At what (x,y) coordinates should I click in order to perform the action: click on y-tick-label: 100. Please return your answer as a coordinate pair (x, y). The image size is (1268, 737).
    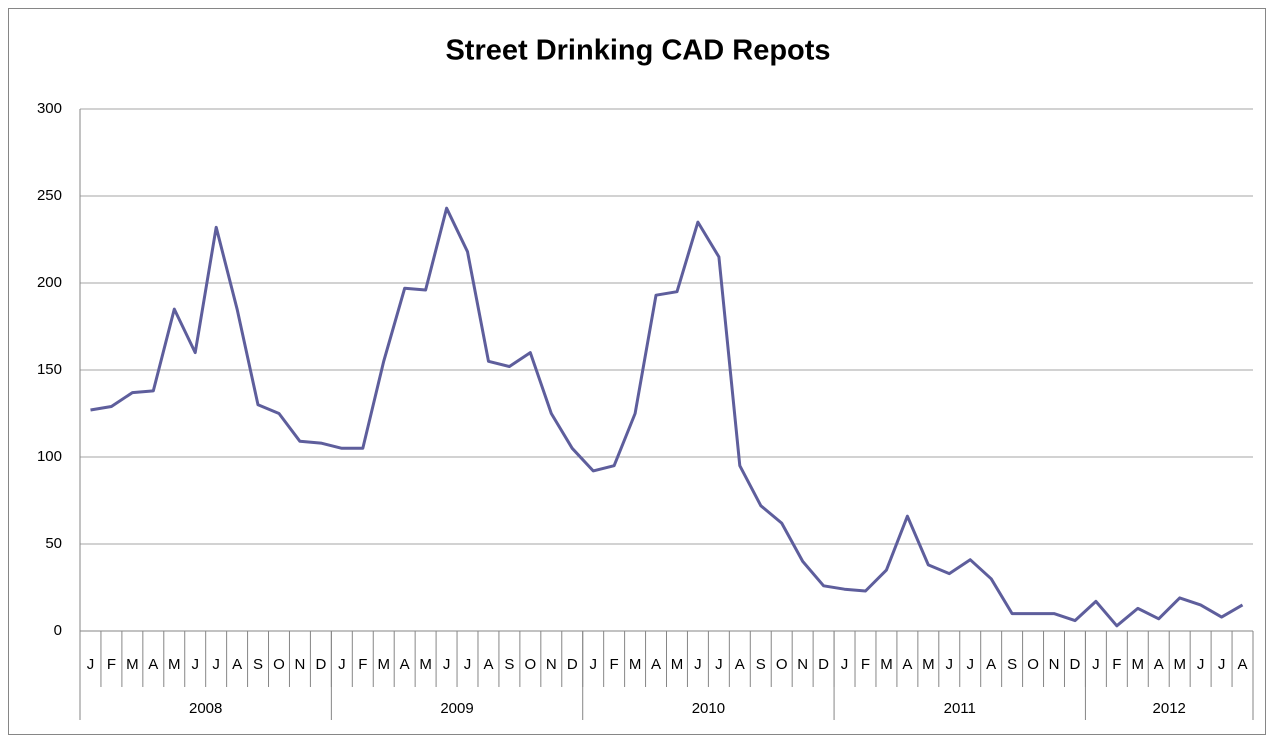
    Looking at the image, I should click on (49, 456).